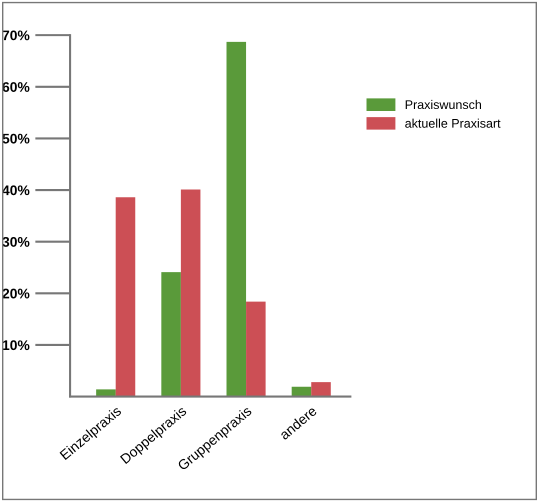  What do you see at coordinates (16, 190) in the screenshot?
I see `y-tick-label: 40%` at bounding box center [16, 190].